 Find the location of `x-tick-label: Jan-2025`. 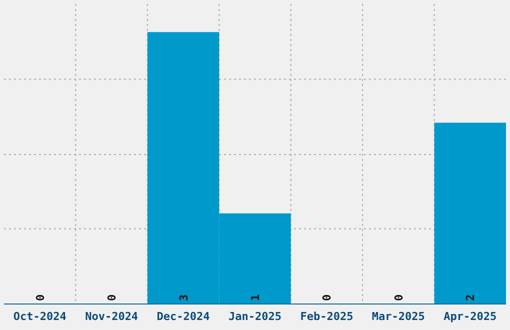

x-tick-label: Jan-2025 is located at coordinates (255, 316).